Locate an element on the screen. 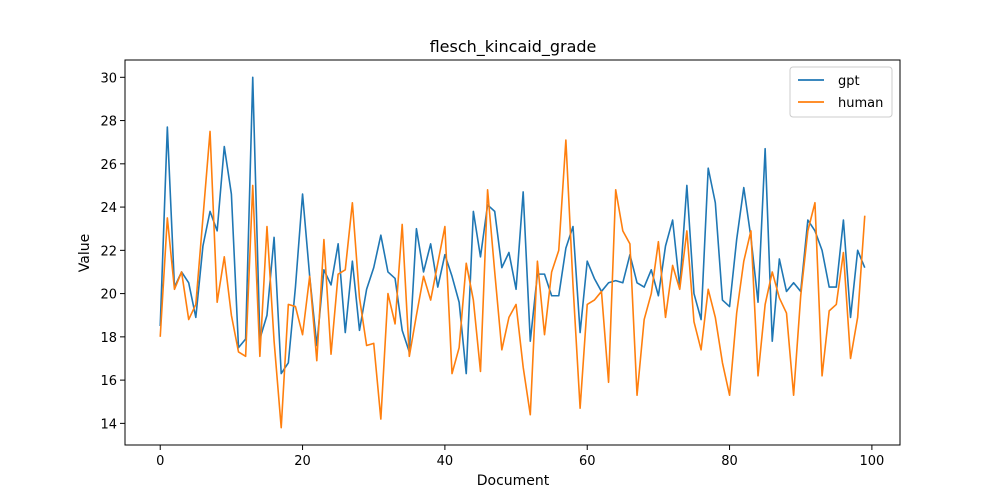  y-tick-label: 24 is located at coordinates (108, 208).